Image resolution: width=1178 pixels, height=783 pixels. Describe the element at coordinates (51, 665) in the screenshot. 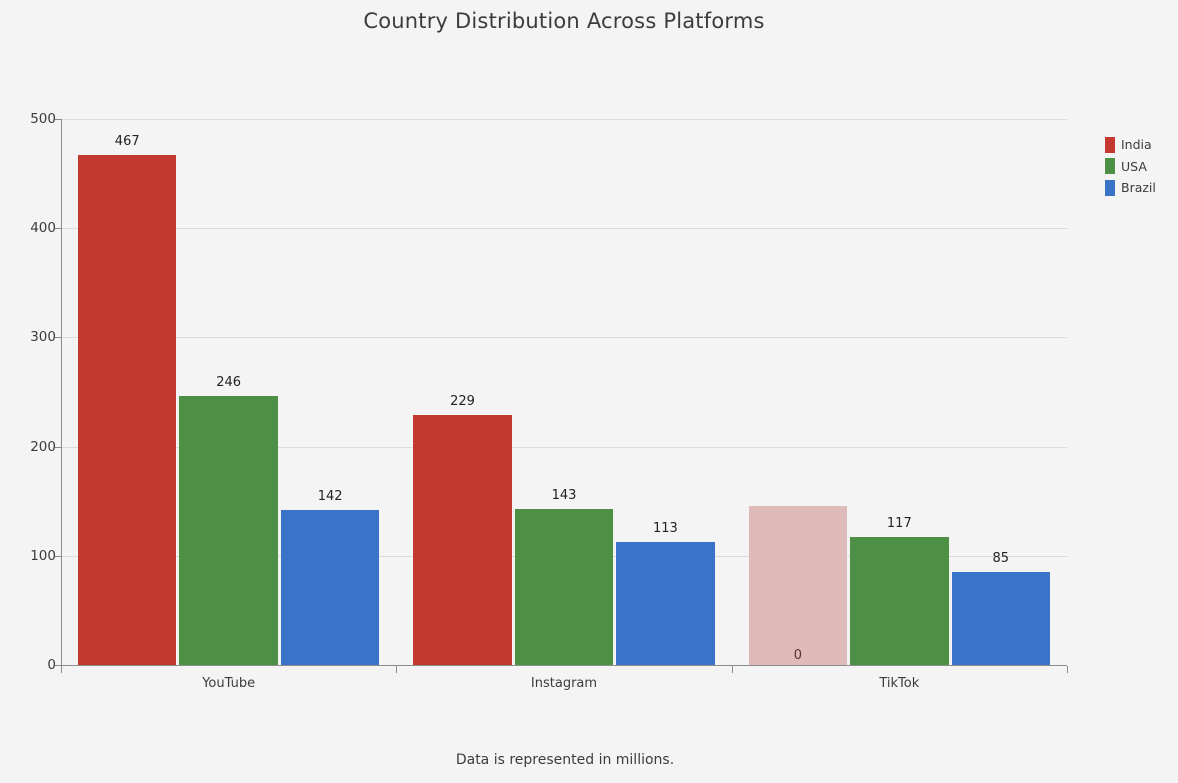

I see `y-axis-tick-label: 0` at that location.